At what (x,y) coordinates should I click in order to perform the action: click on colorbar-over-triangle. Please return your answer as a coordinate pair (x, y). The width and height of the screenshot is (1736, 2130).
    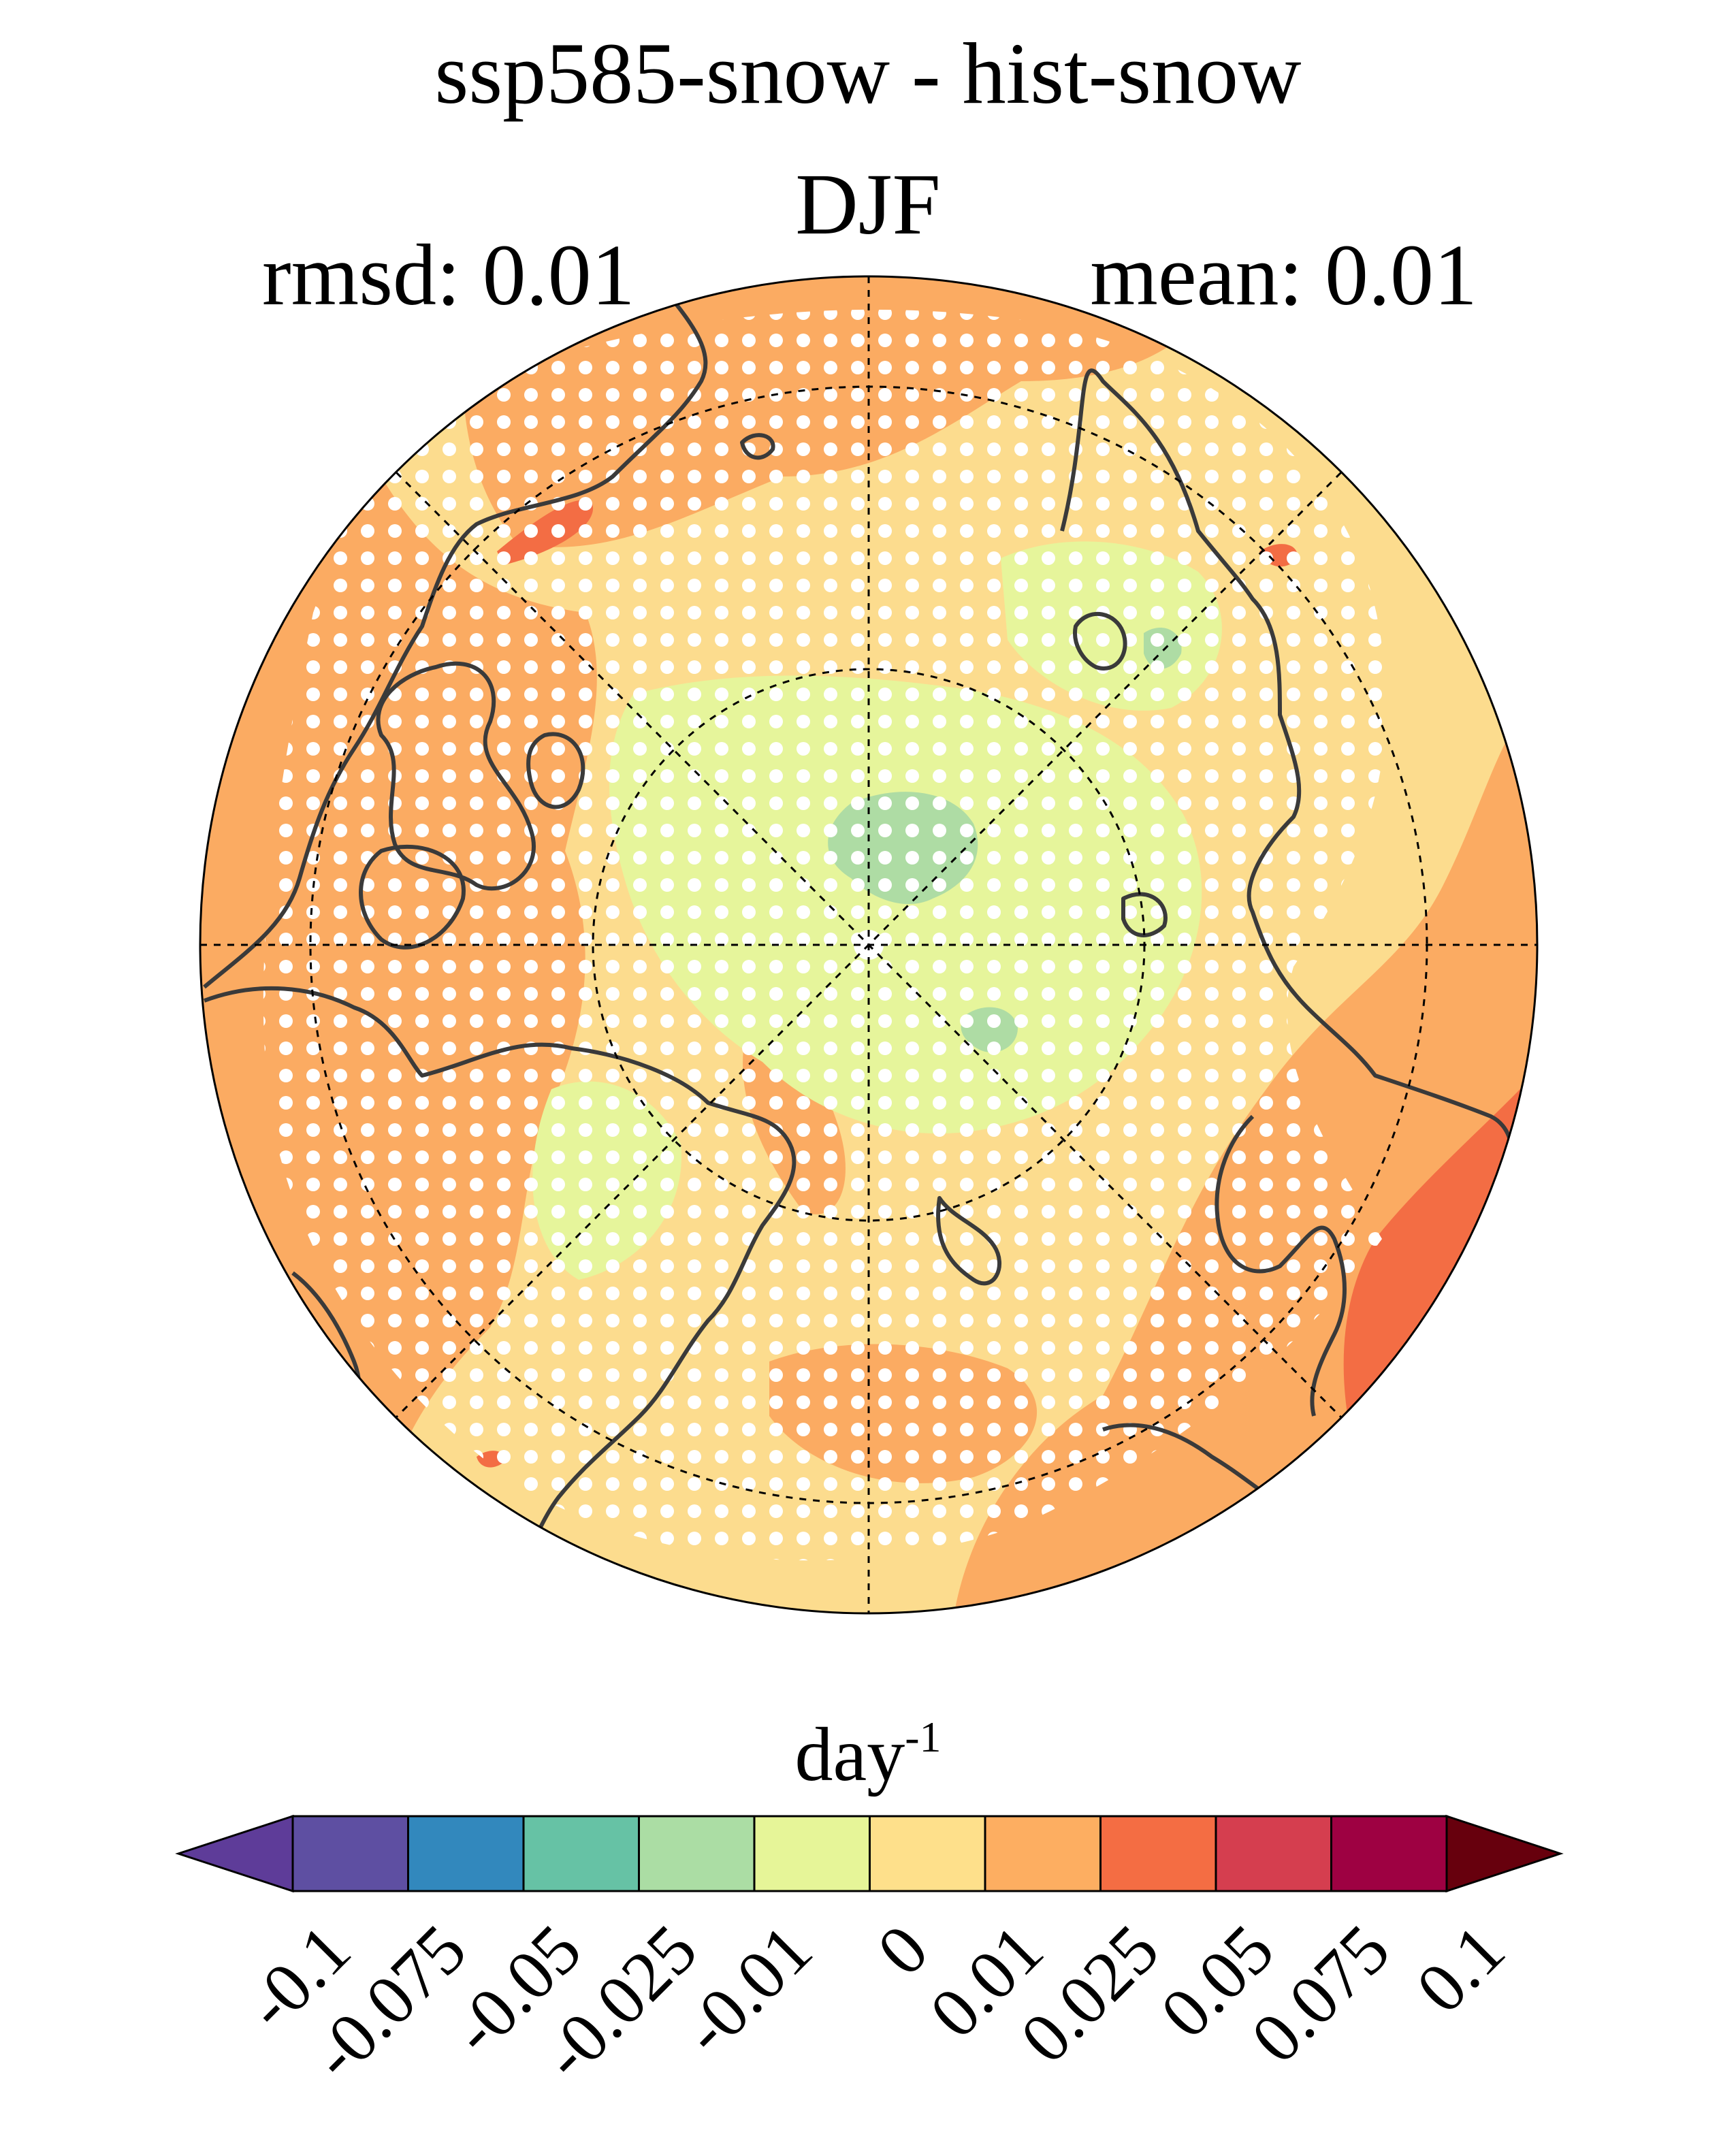
    Looking at the image, I should click on (1504, 1853).